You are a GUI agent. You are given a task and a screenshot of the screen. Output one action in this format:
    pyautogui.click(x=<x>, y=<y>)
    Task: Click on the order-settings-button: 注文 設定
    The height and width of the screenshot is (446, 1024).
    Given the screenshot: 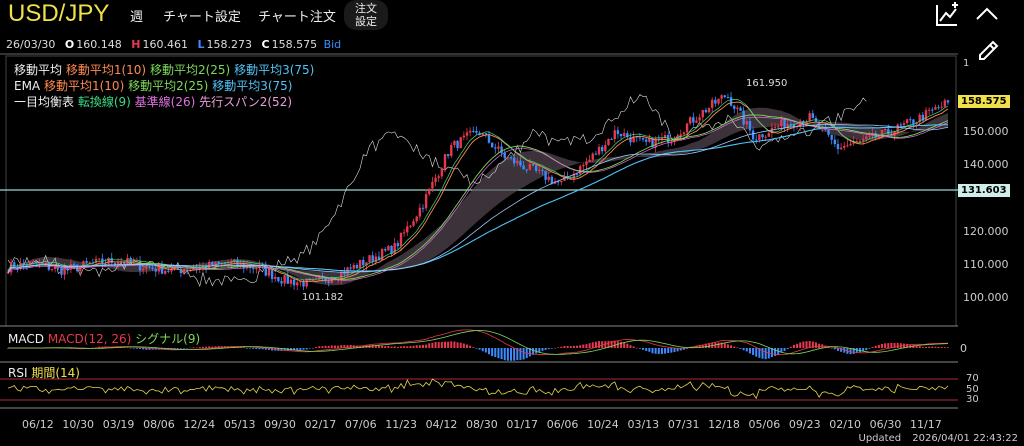 What is the action you would take?
    pyautogui.click(x=366, y=15)
    